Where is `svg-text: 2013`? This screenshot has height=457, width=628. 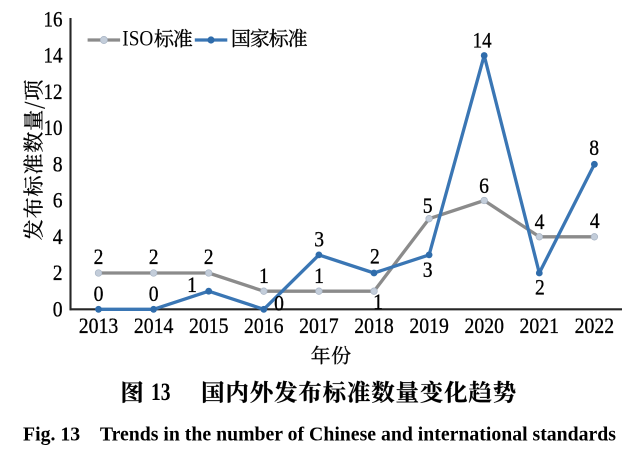
svg-text: 2013 is located at coordinates (99, 325).